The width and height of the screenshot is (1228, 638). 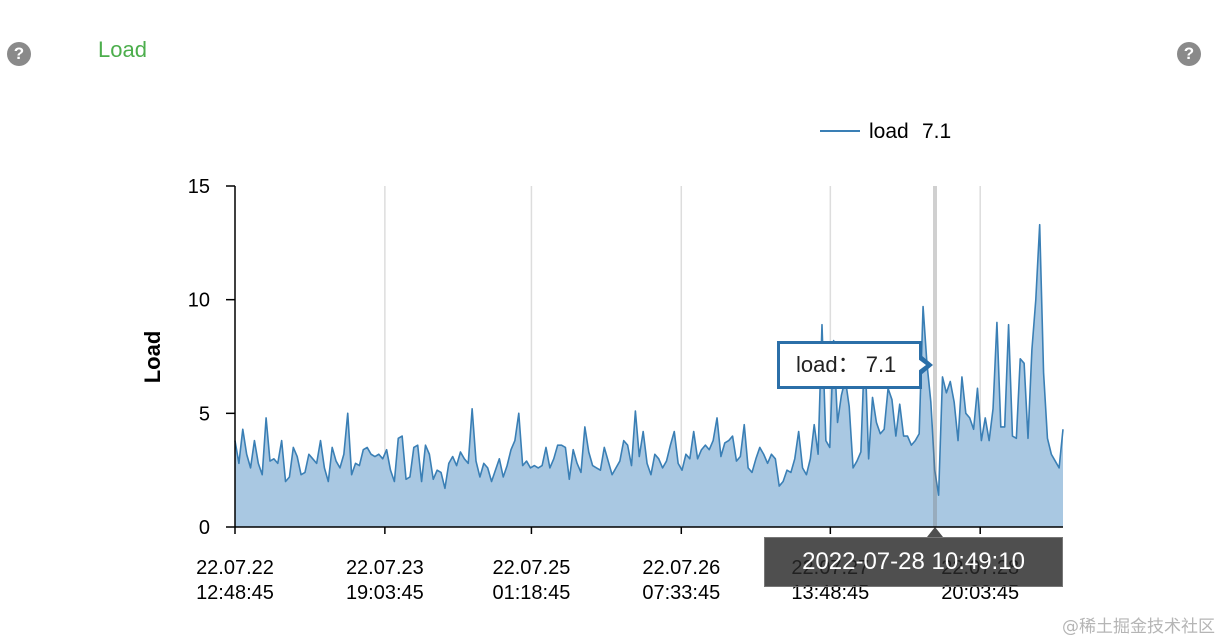 I want to click on y-tick-label-2: 10, so click(x=199, y=301).